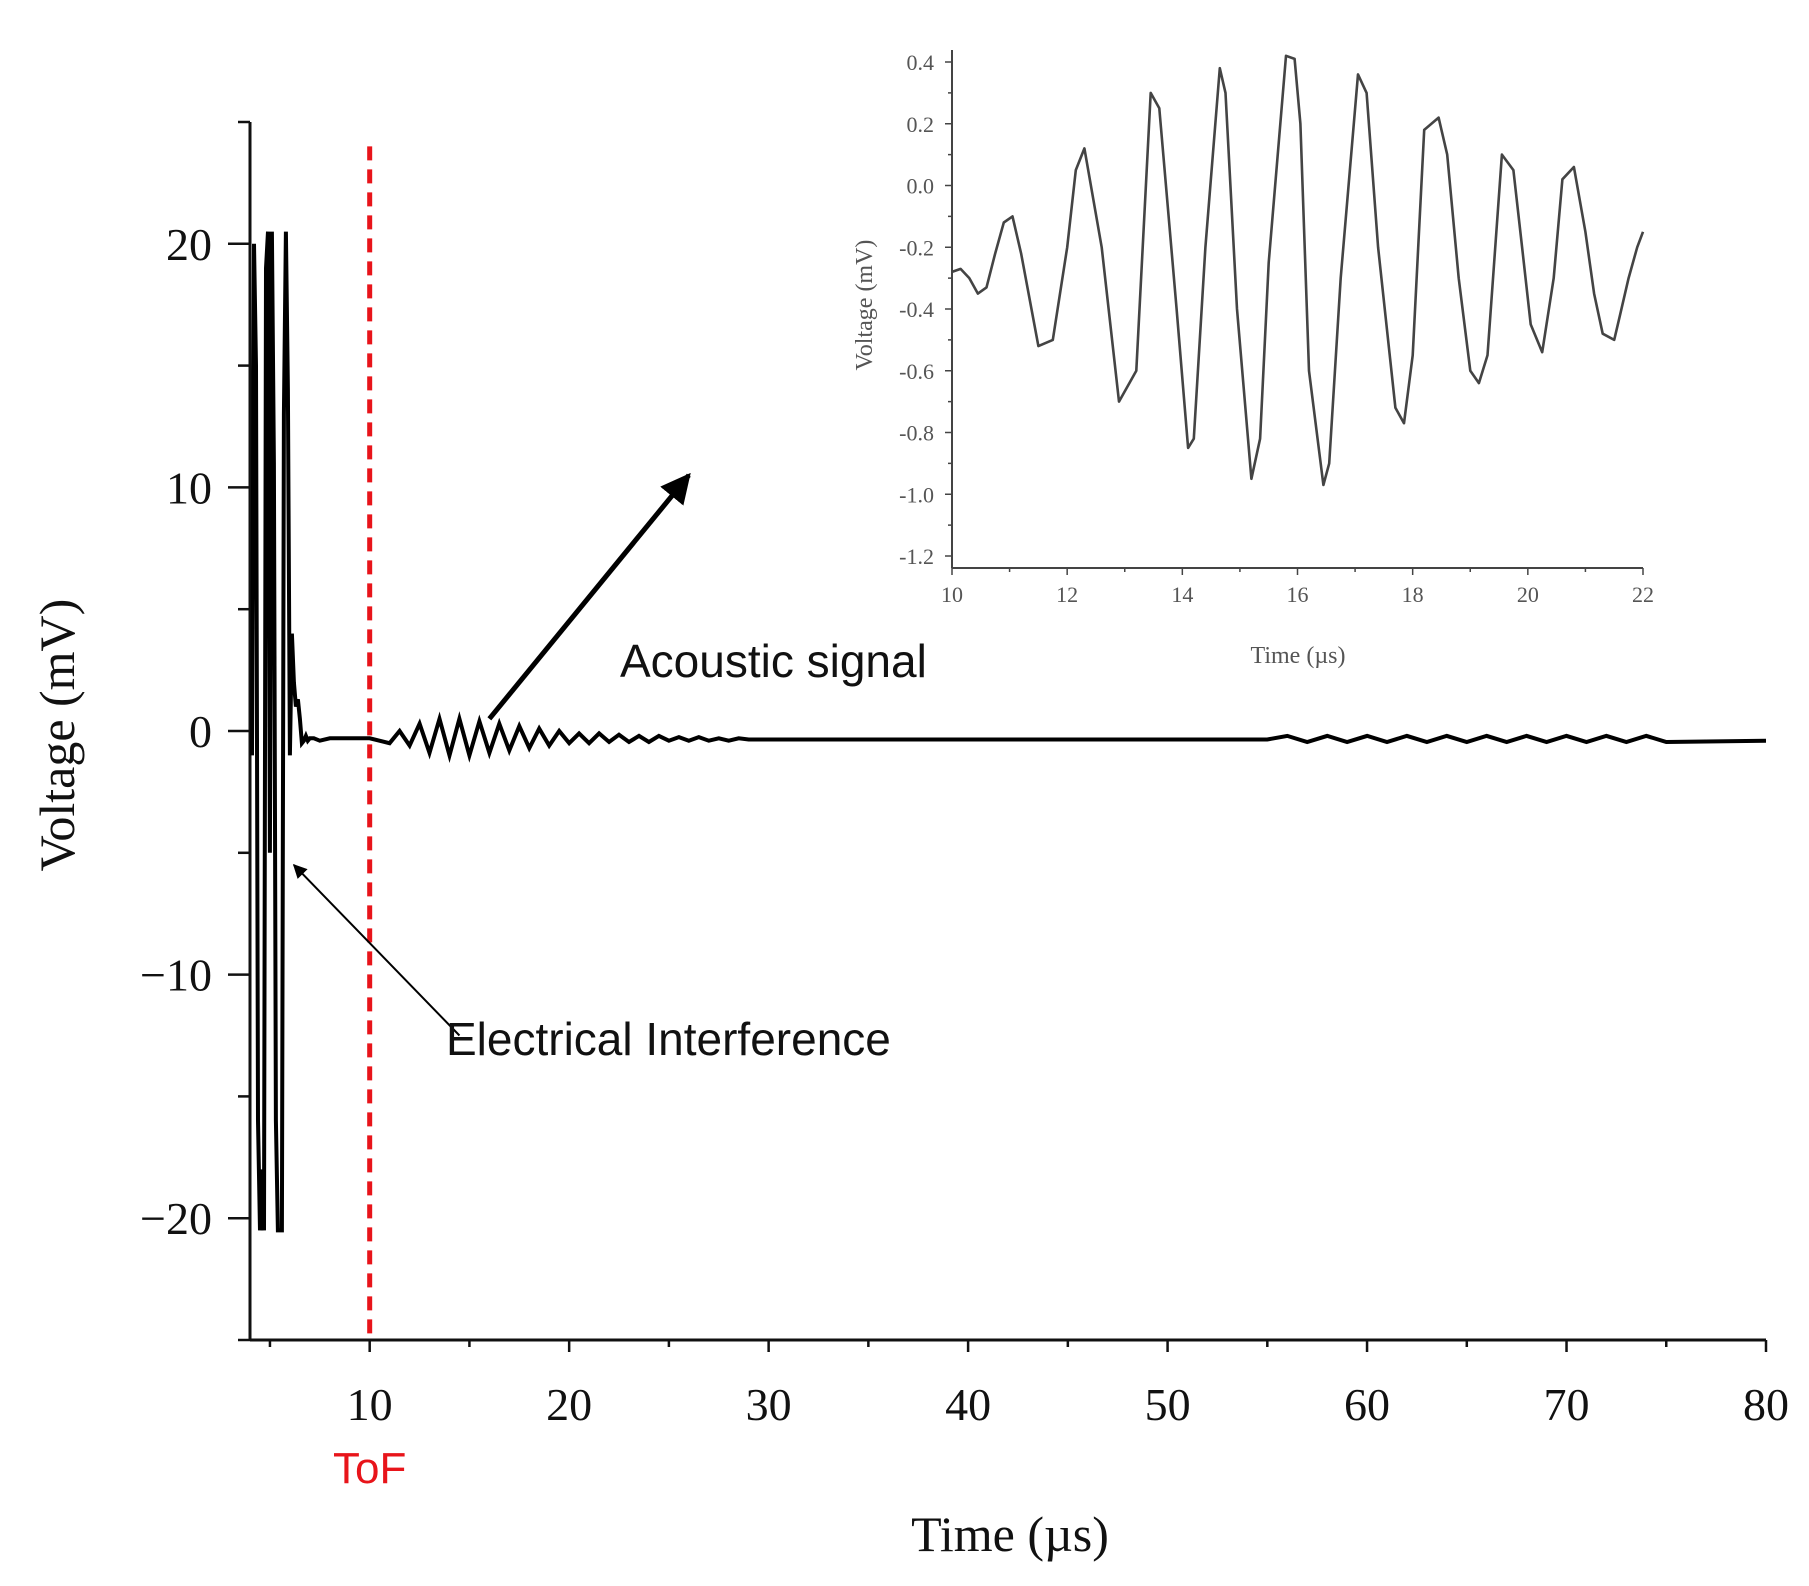  What do you see at coordinates (968, 1404) in the screenshot?
I see `main-x-tick-label: 40` at bounding box center [968, 1404].